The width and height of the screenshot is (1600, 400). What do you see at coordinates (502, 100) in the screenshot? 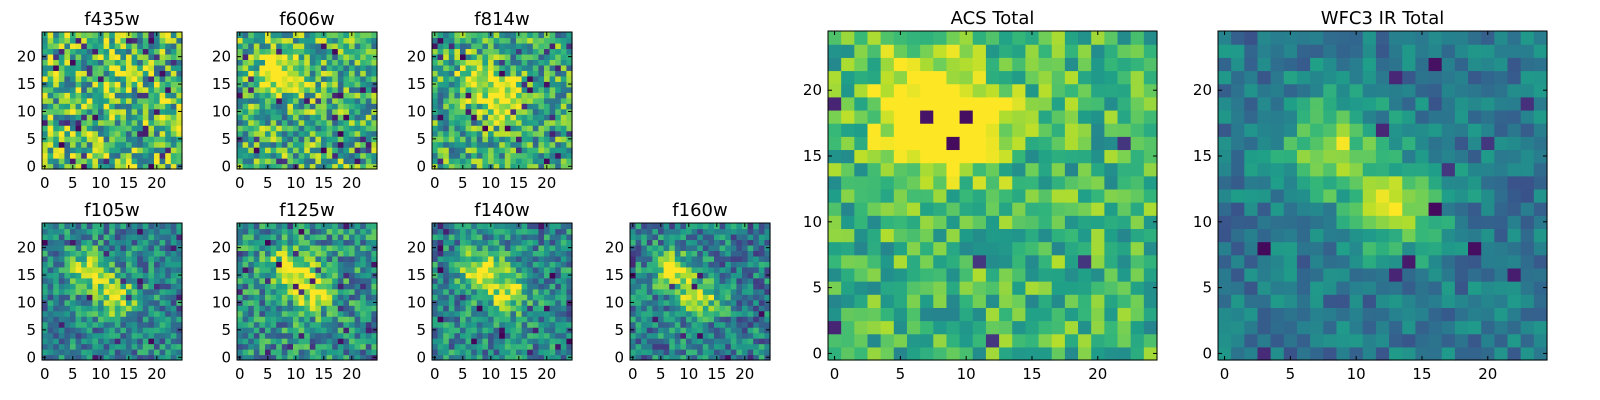
I see `plot-frame` at bounding box center [502, 100].